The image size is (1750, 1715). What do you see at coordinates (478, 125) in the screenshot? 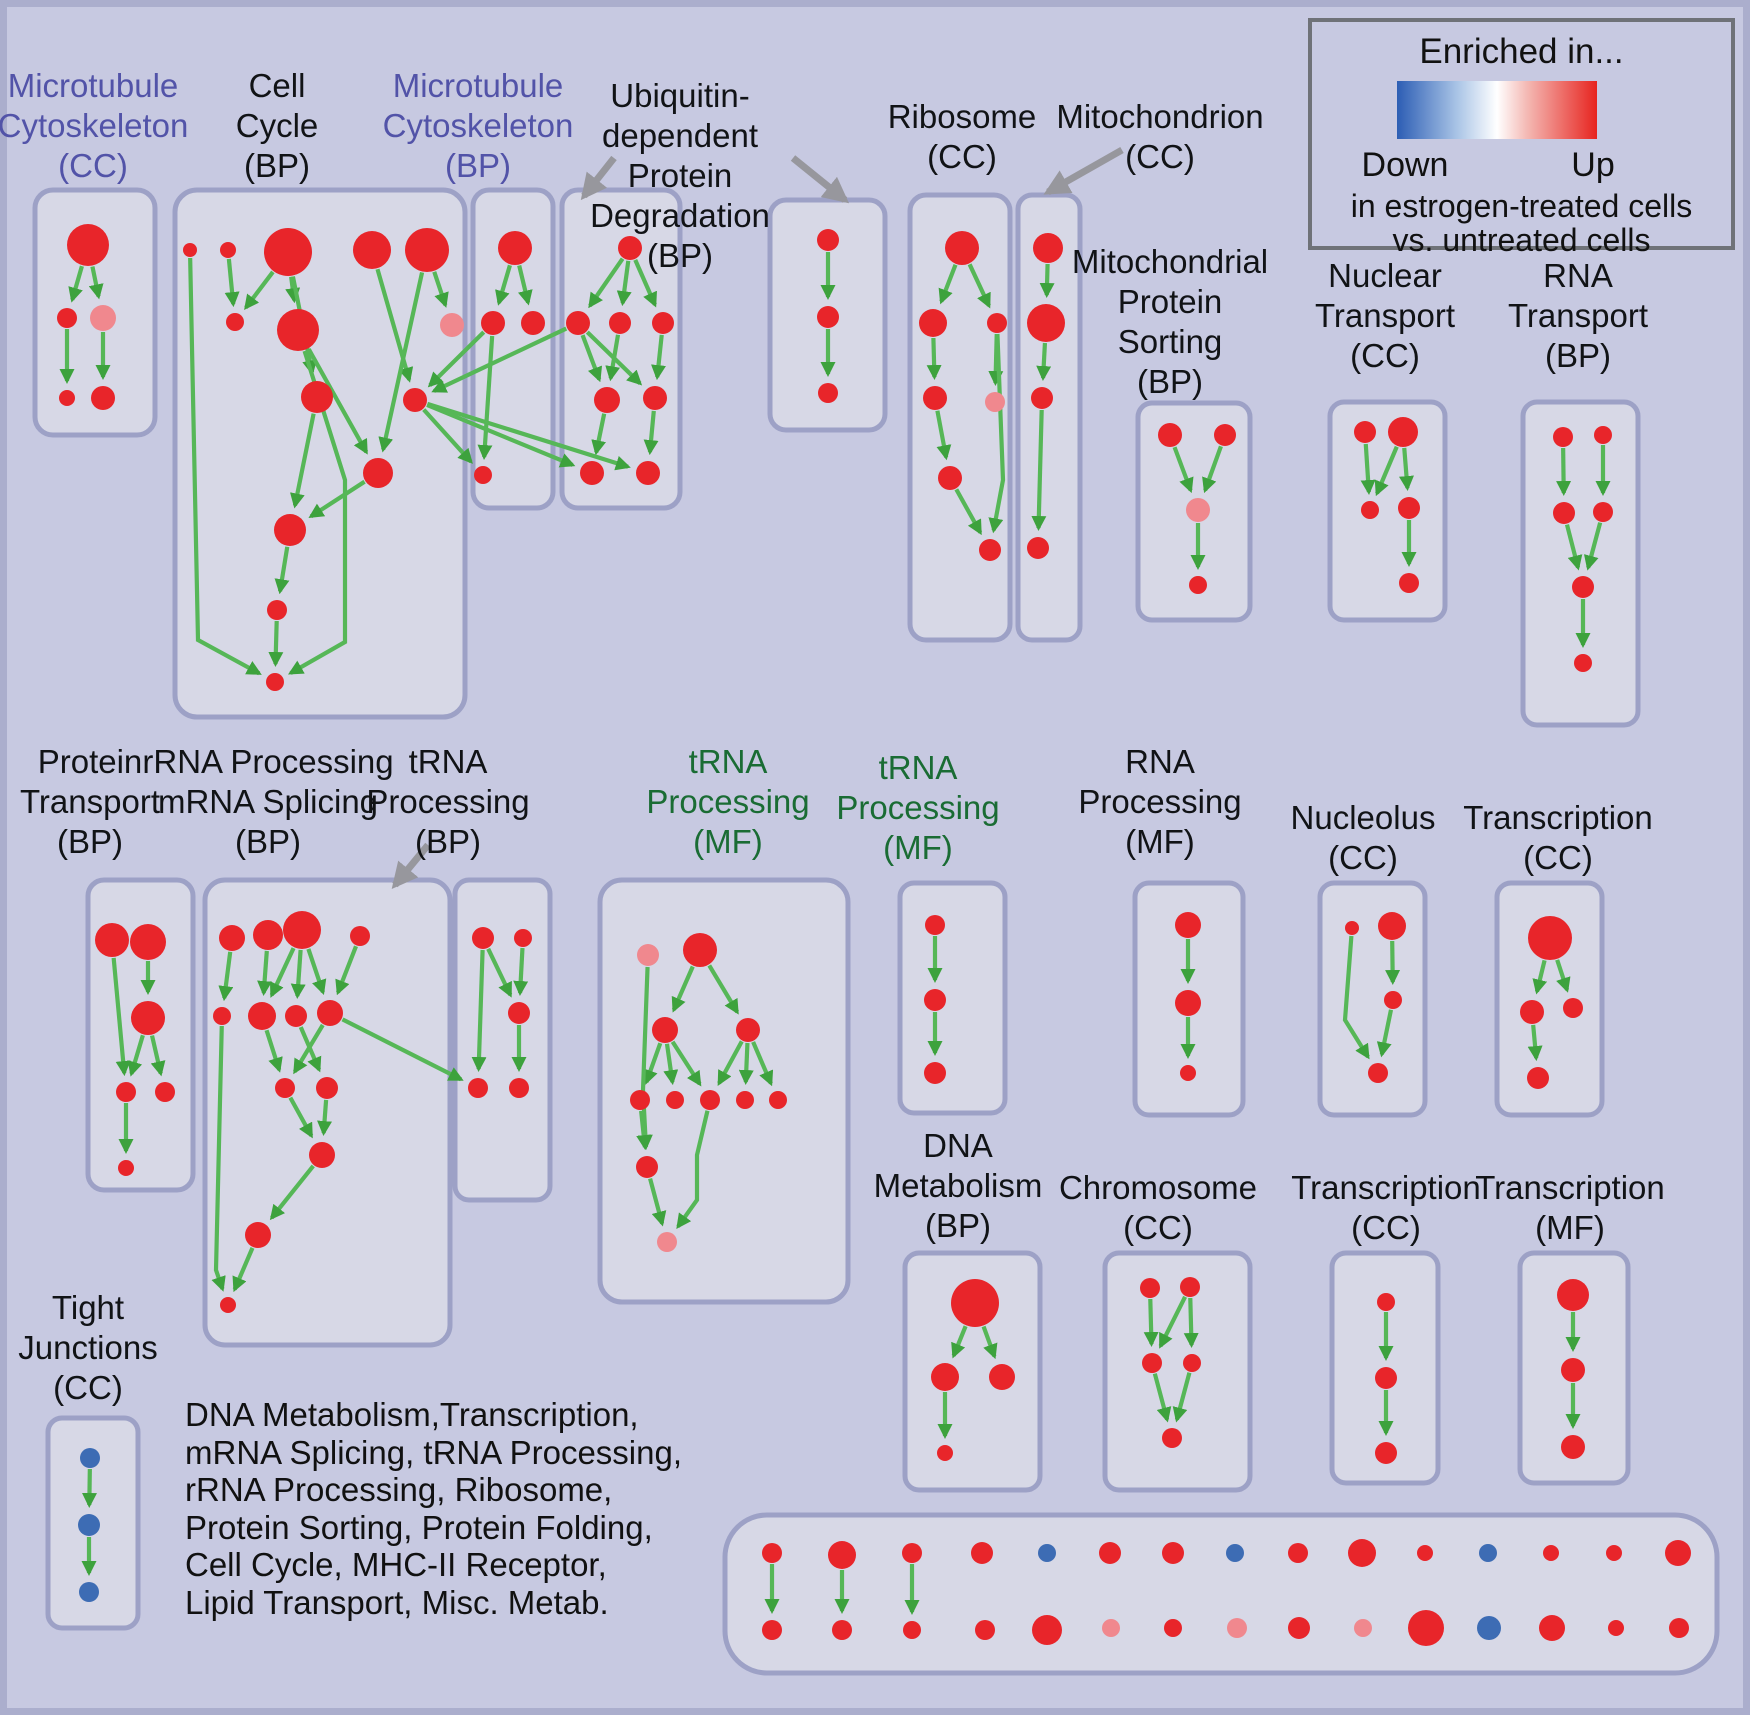
I see `cluster-label-microtubule-cytoskeleton-bp: Microtubule Cytoskeleton (BP)` at bounding box center [478, 125].